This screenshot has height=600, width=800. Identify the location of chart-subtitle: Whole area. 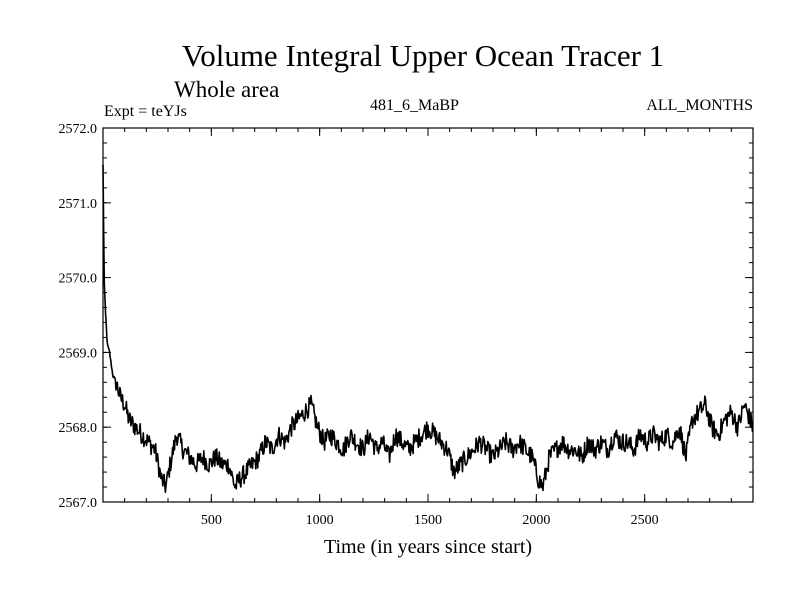
(227, 89).